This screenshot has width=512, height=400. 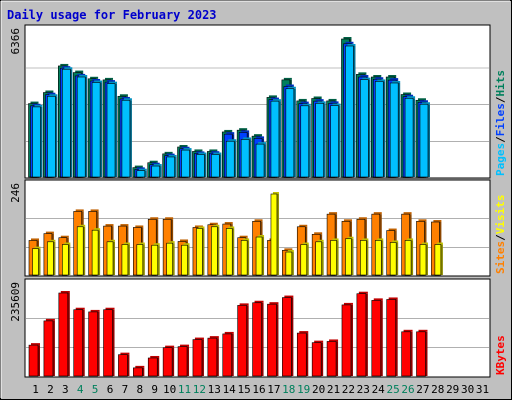 What do you see at coordinates (230, 389) in the screenshot?
I see `x-tick-label-day-14: 14` at bounding box center [230, 389].